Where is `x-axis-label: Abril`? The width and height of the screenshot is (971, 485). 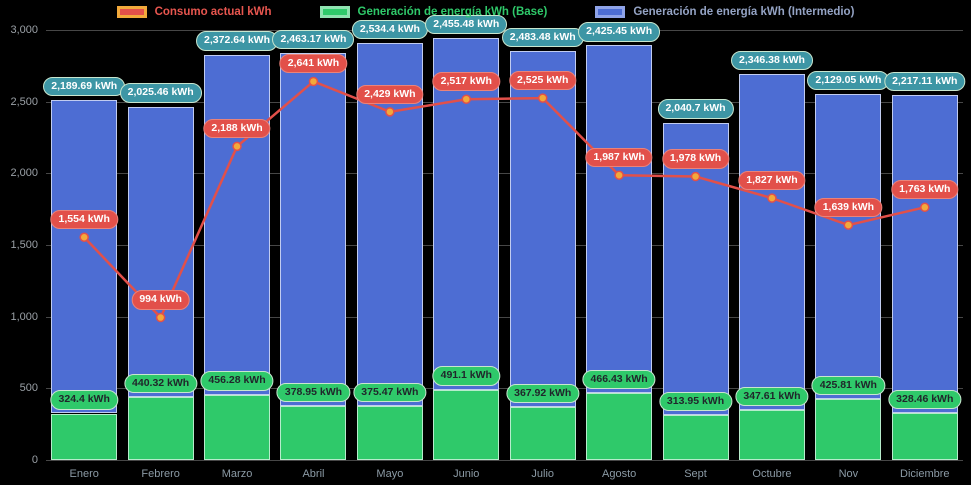
x-axis-label: Abril is located at coordinates (313, 474).